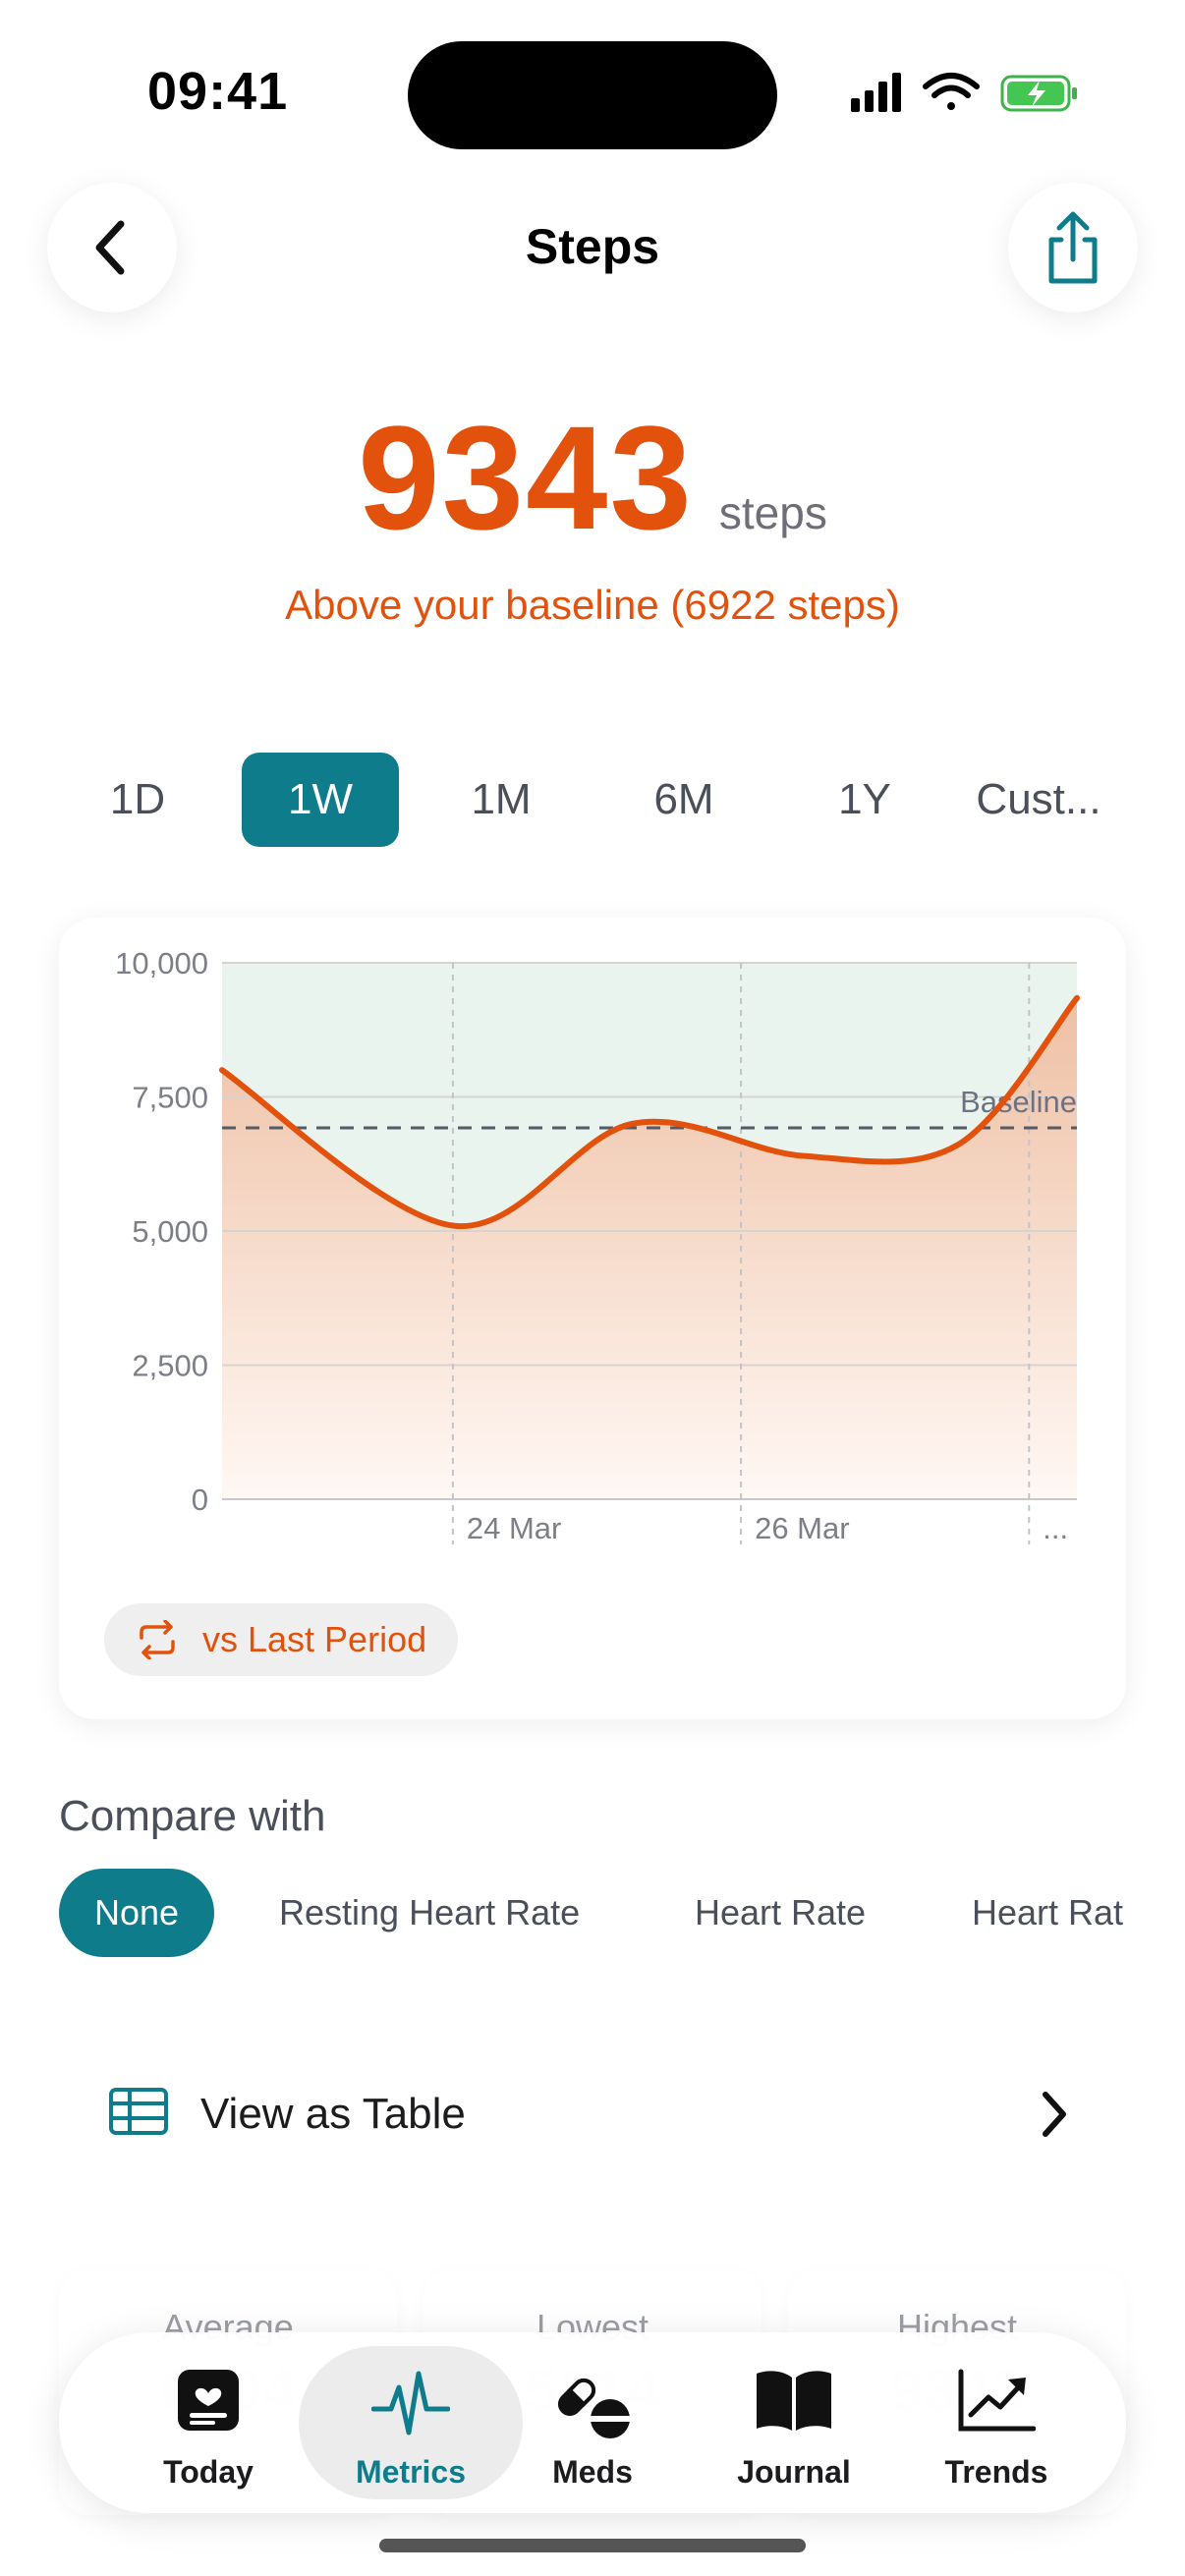 The height and width of the screenshot is (2576, 1185). I want to click on table-icon, so click(138, 2111).